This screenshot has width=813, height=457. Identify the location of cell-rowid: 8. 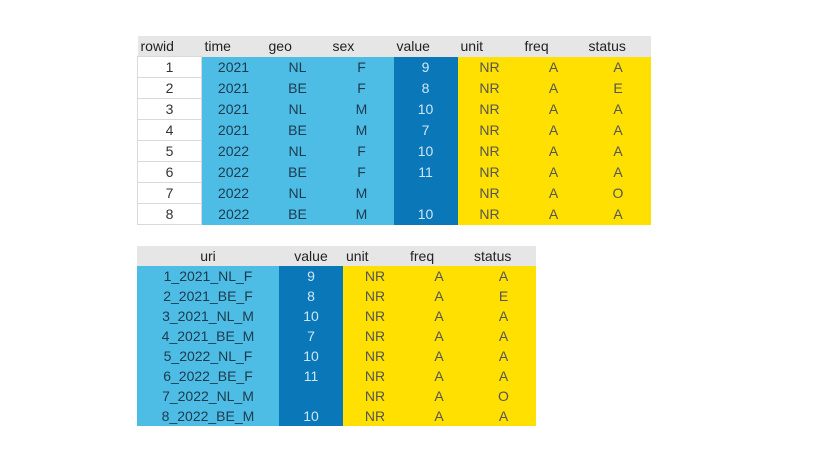
(169, 214).